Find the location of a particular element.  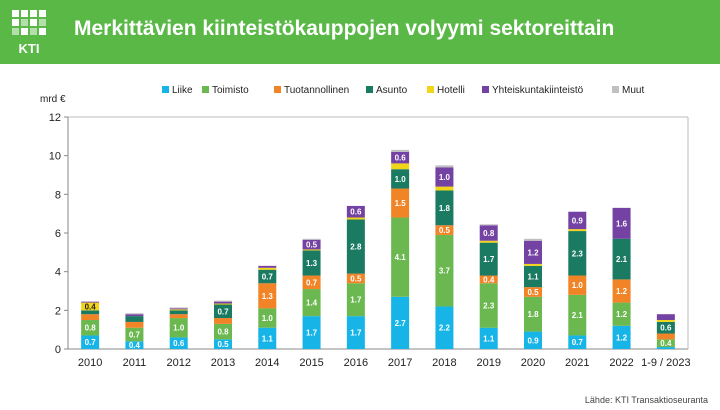

data-label: 1.6 is located at coordinates (622, 223).